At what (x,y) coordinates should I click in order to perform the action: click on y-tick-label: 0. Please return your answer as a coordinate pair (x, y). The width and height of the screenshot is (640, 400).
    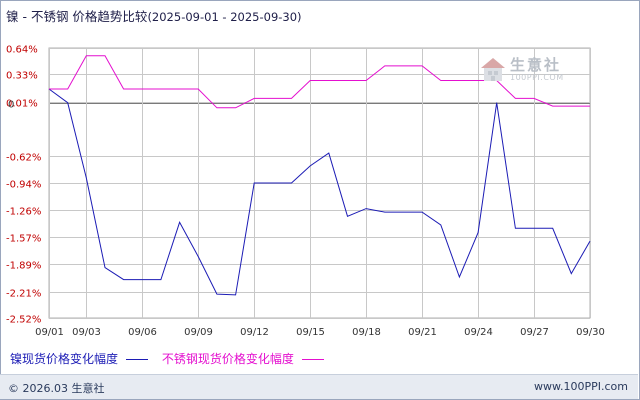
    Looking at the image, I should click on (11, 105).